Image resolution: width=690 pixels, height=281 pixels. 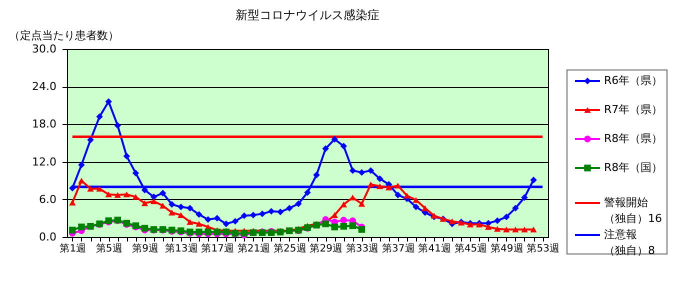 What do you see at coordinates (471, 248) in the screenshot?
I see `x-tick-label: 第45週` at bounding box center [471, 248].